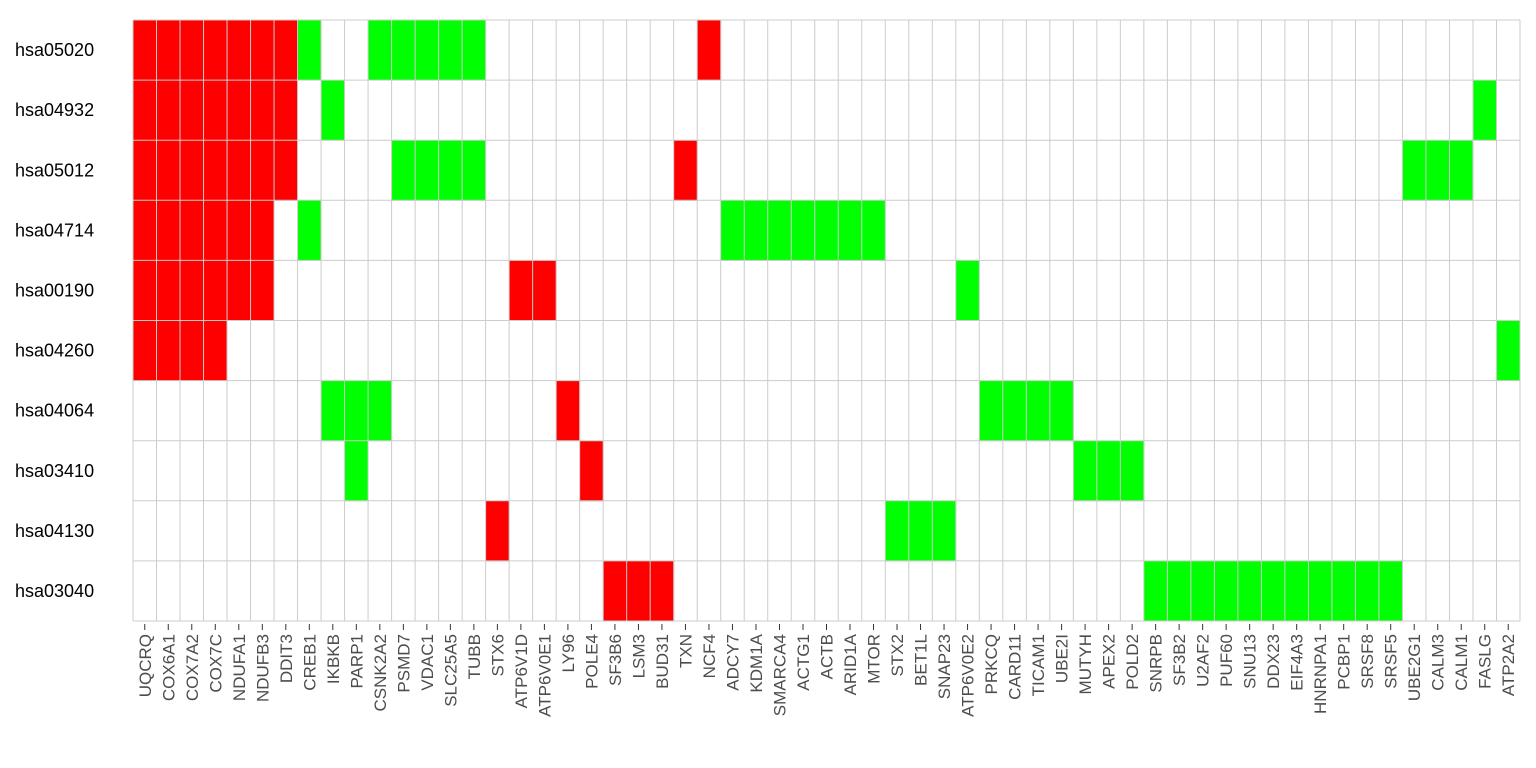 Image resolution: width=1536 pixels, height=768 pixels. Describe the element at coordinates (1203, 660) in the screenshot. I see `column-label-U2AF2: U2AF2` at that location.